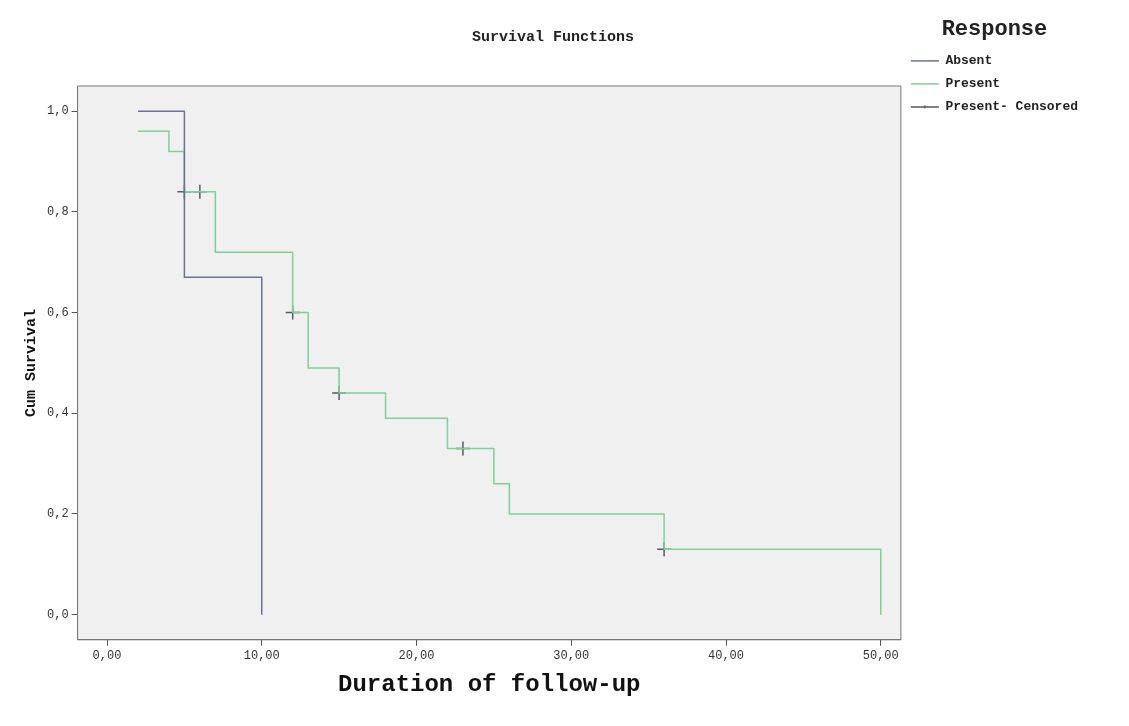  I want to click on legend-label: Present, so click(972, 84).